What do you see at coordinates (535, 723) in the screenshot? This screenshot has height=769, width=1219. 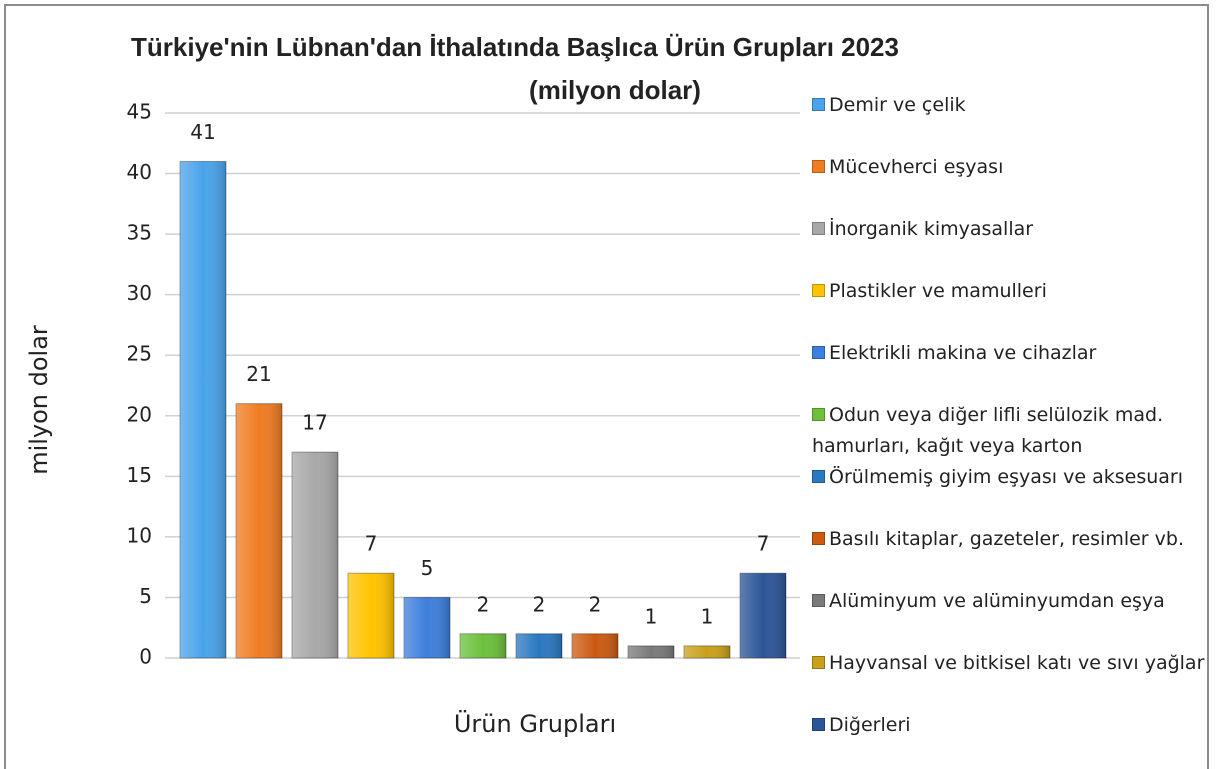 I see `x-axis-title: Ürün Grupları` at bounding box center [535, 723].